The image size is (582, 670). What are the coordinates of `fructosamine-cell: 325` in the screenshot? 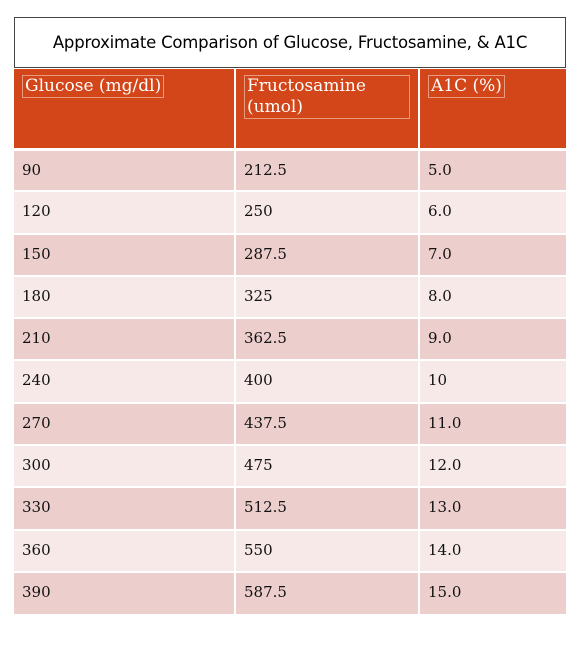 It's located at (327, 296).